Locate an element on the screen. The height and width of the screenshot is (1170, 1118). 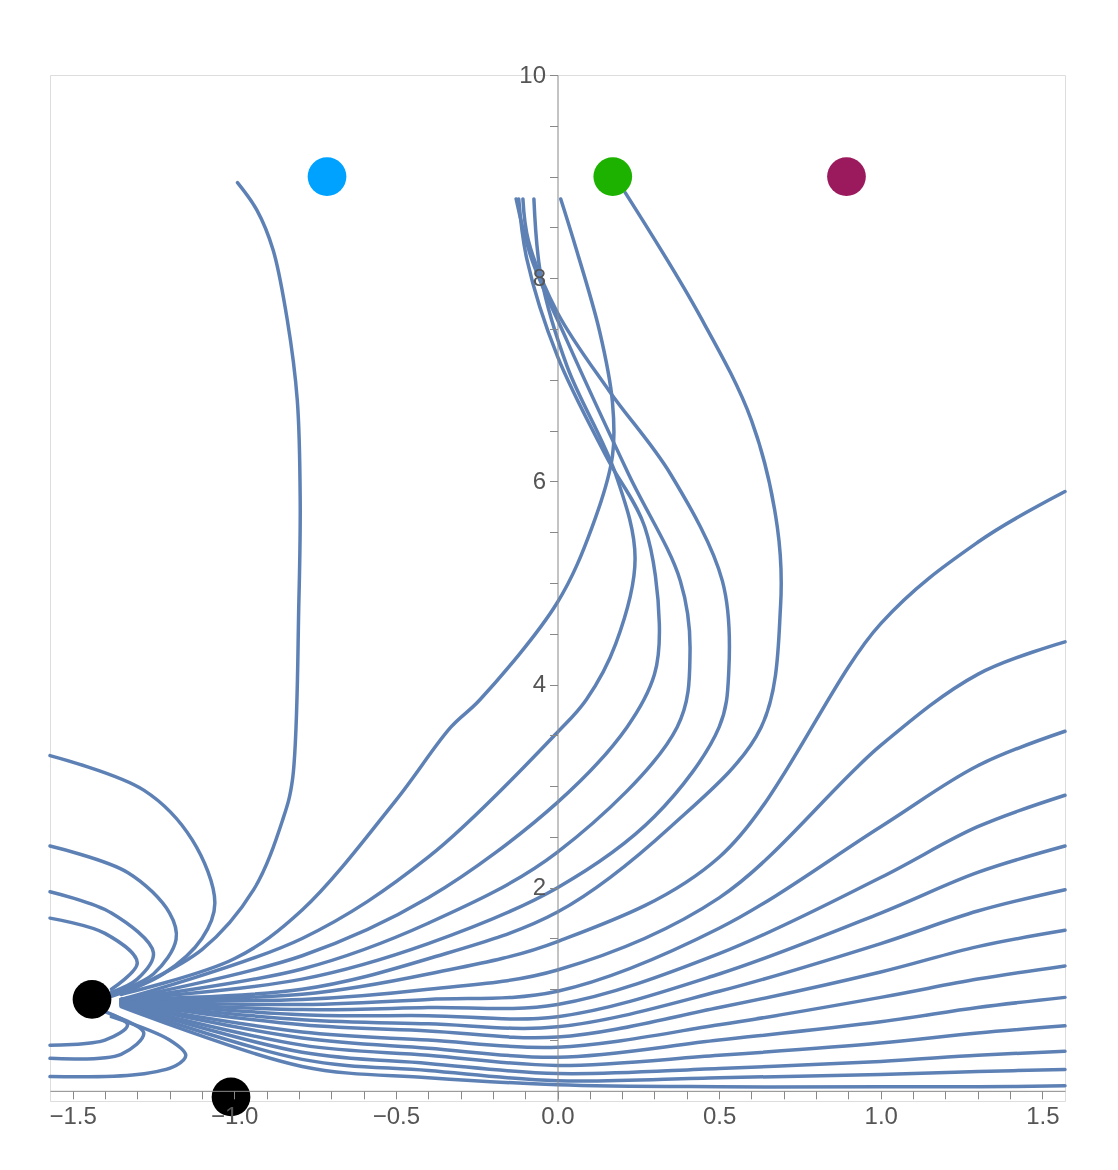
x-tick-label: 1.0 is located at coordinates (881, 1116).